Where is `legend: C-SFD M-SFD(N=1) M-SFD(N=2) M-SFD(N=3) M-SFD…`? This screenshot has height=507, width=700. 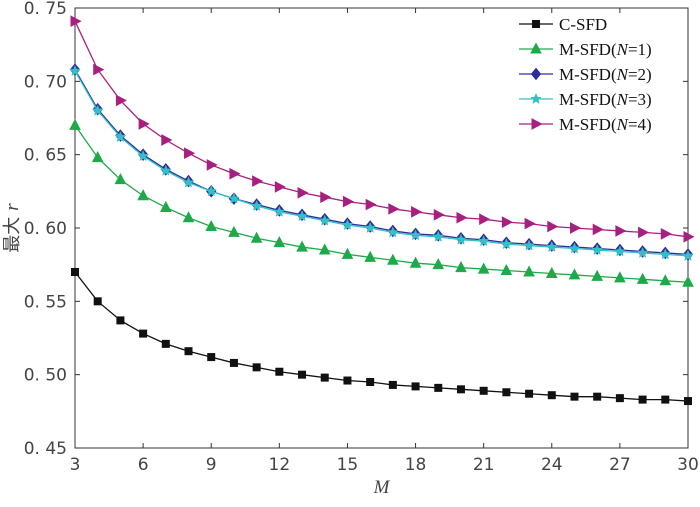 legend: C-SFD M-SFD(N=1) M-SFD(N=2) M-SFD(N=3) M-SFD… is located at coordinates (585, 74).